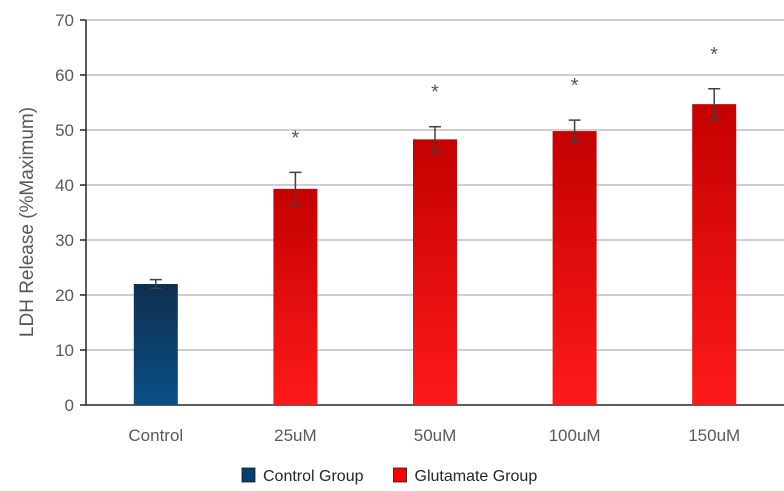 The height and width of the screenshot is (491, 784). Describe the element at coordinates (476, 476) in the screenshot. I see `legend-label: Glutamate Group` at that location.